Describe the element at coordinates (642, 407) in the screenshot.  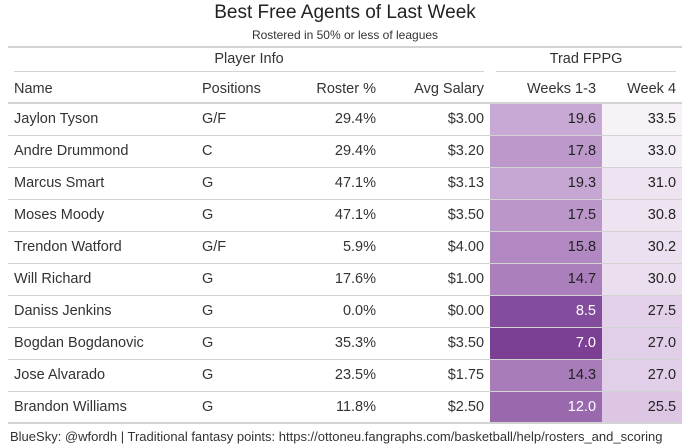
I see `table-cell: 25.5` at that location.